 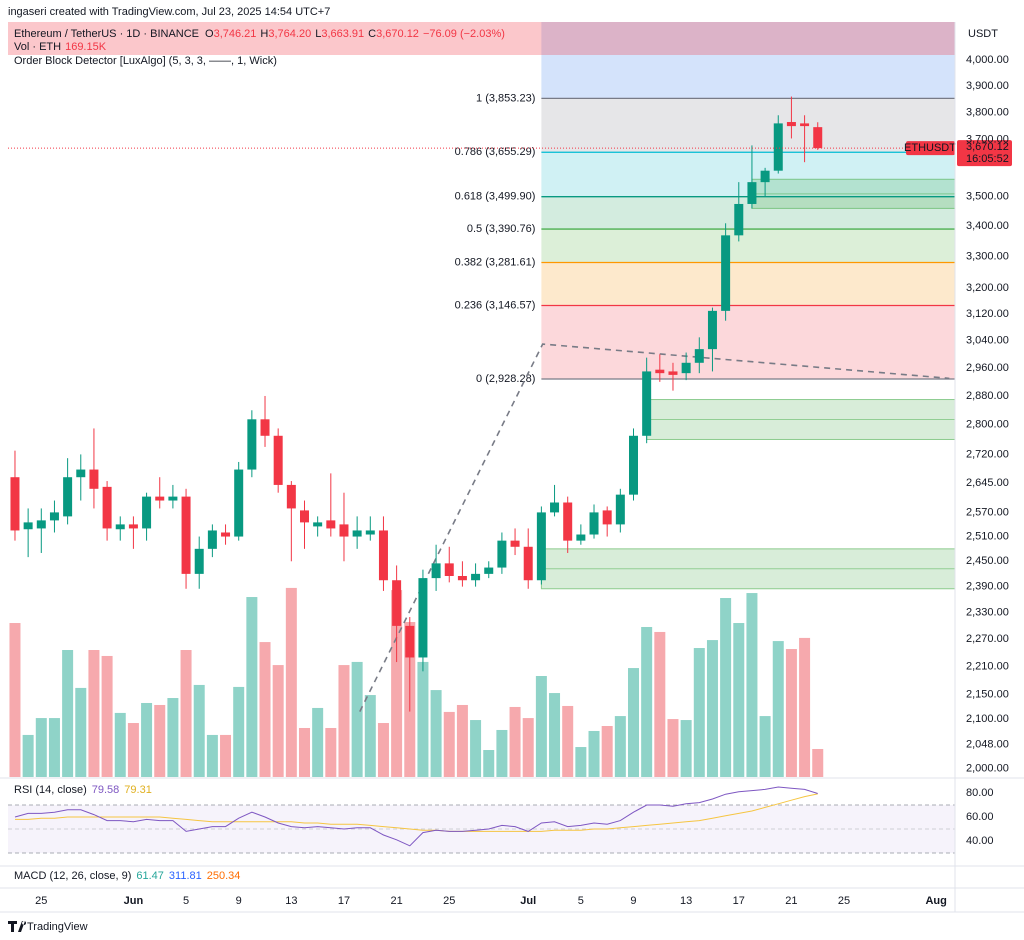 I want to click on rsi-tick-label: 60.00, so click(x=980, y=817).